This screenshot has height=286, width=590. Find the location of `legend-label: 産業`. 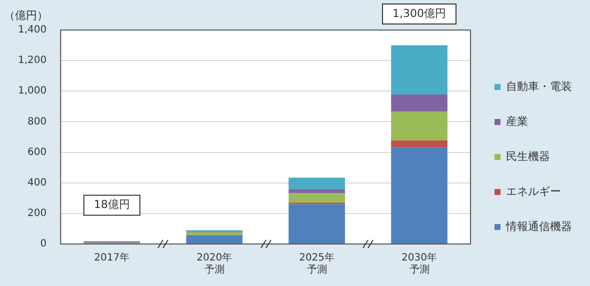

legend-label: 産業 is located at coordinates (517, 121).